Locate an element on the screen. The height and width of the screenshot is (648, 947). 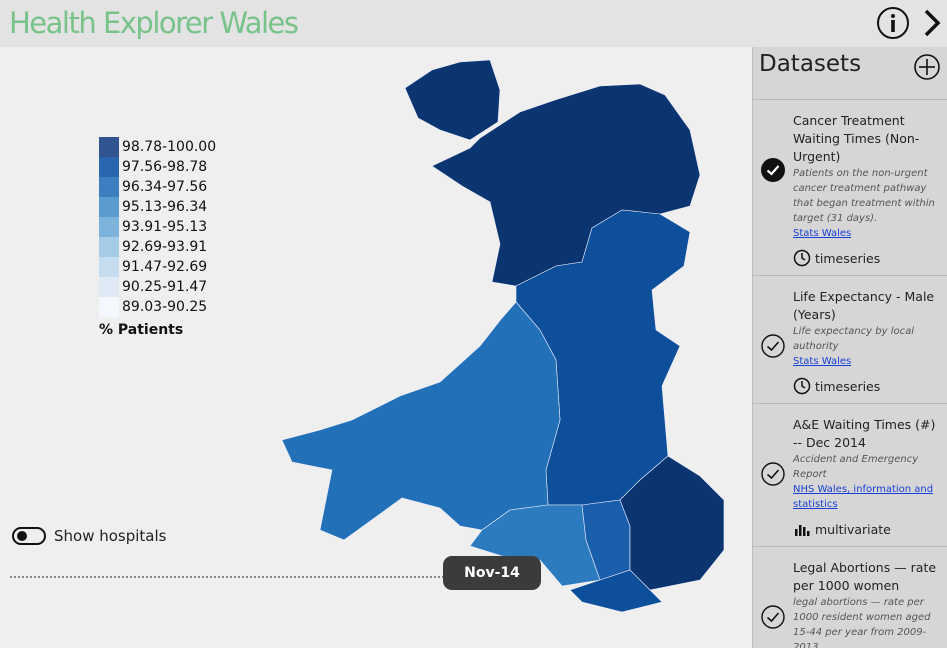
legend-row: 91.47-92.69 is located at coordinates (157, 267).